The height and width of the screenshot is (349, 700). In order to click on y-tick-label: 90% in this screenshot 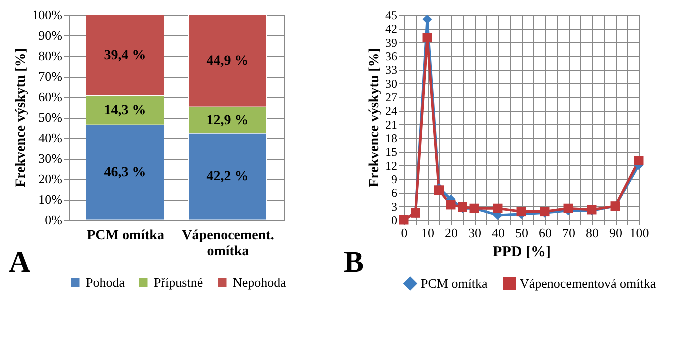, I will do `click(50, 35)`.